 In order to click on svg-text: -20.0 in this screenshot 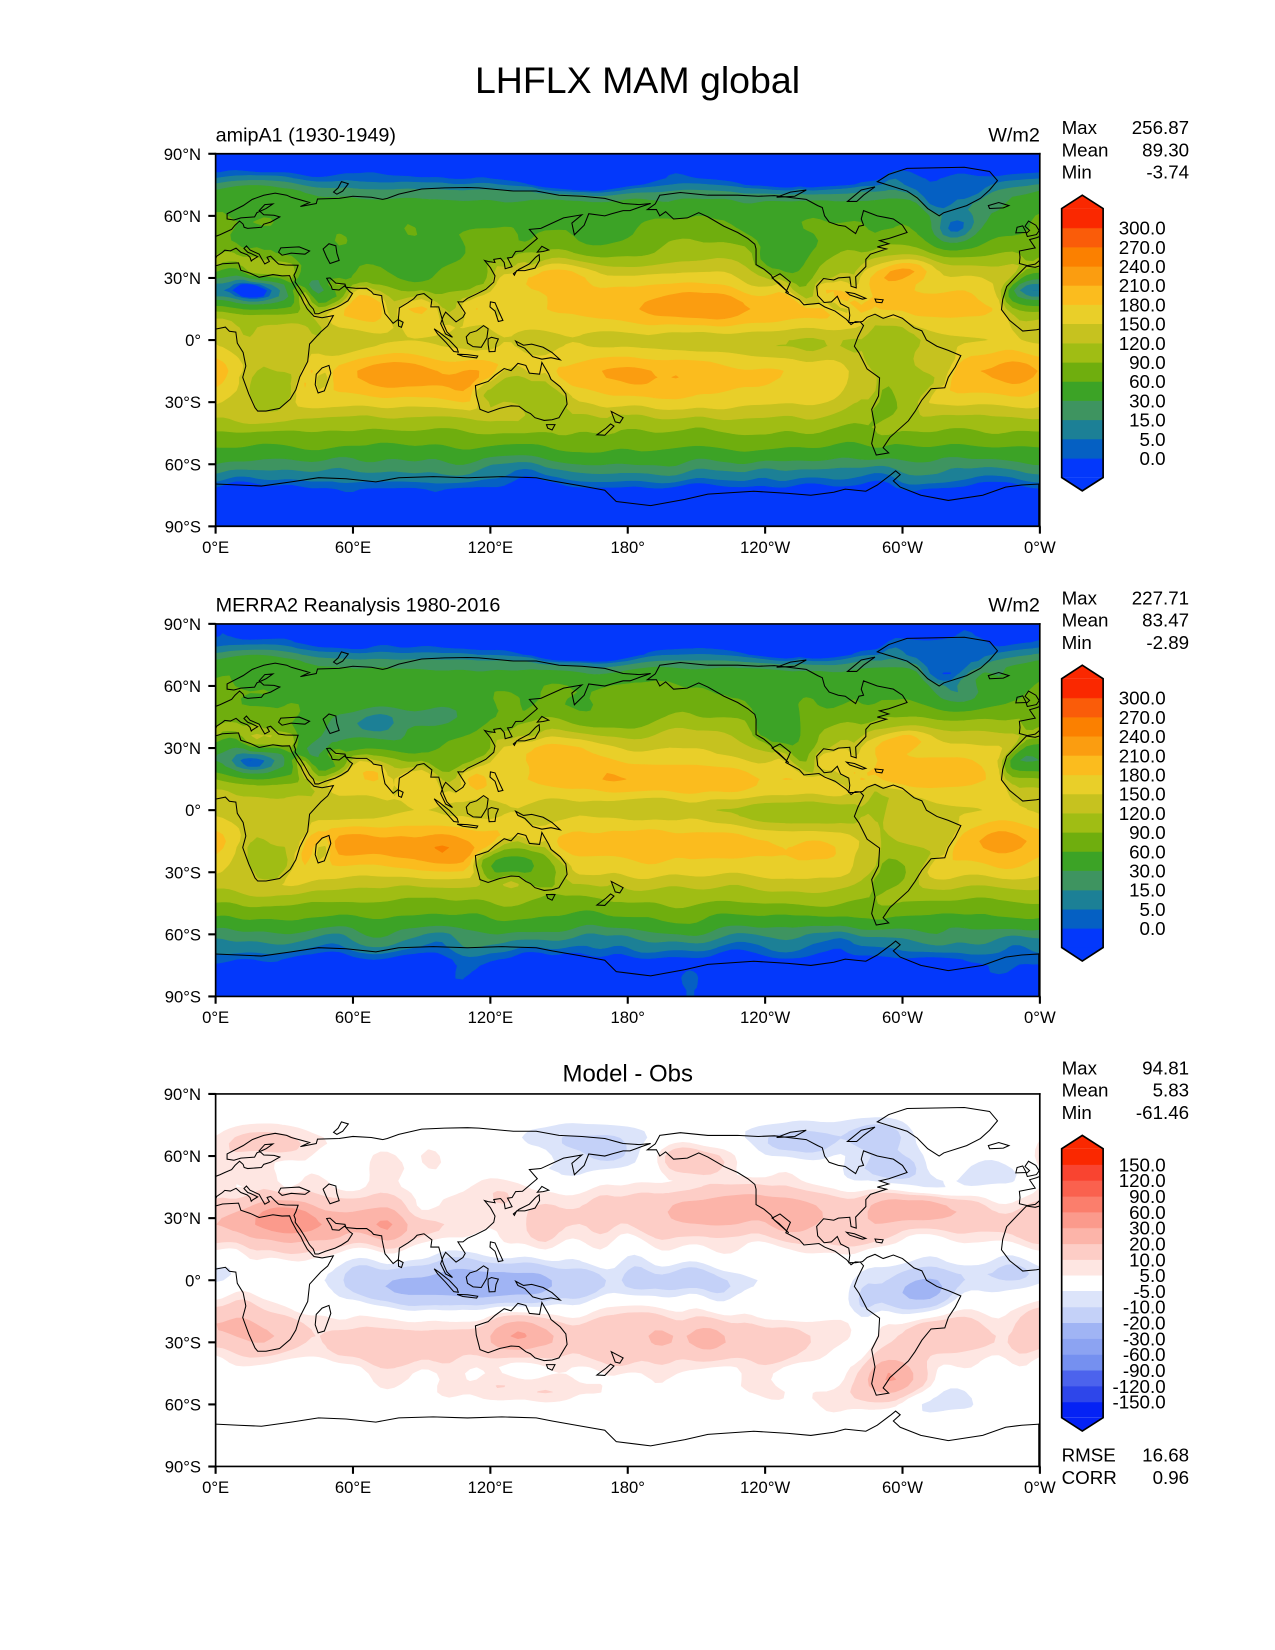, I will do `click(1144, 1323)`.